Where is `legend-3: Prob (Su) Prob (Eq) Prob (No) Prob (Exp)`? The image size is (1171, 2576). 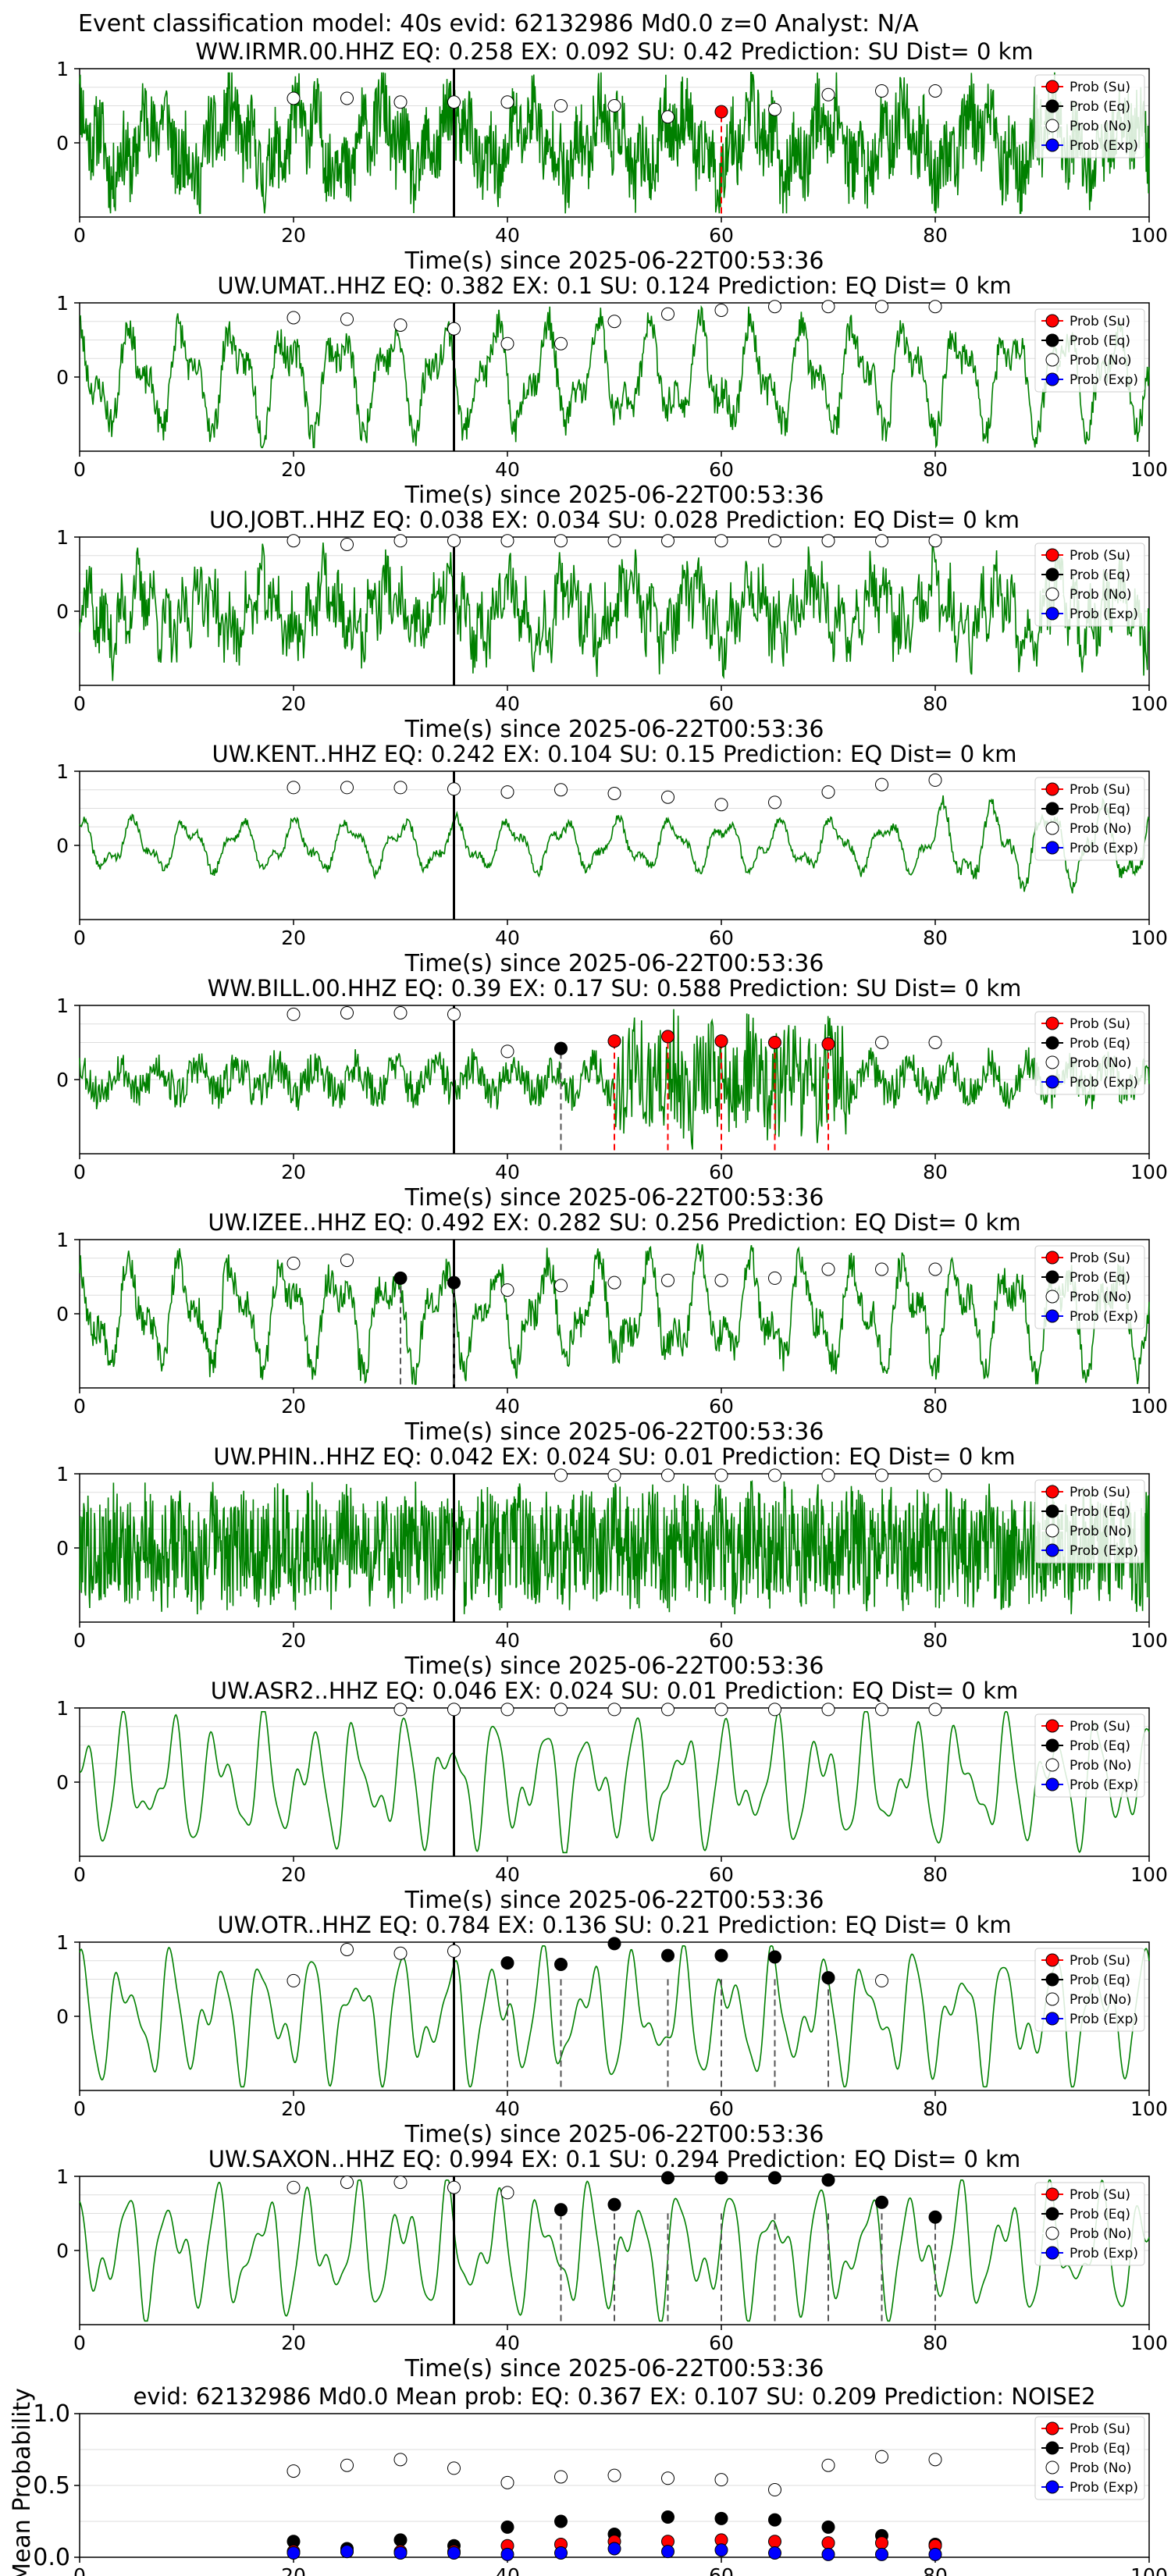
legend-3: Prob (Su) Prob (Eq) Prob (No) Prob (Exp) is located at coordinates (1089, 819).